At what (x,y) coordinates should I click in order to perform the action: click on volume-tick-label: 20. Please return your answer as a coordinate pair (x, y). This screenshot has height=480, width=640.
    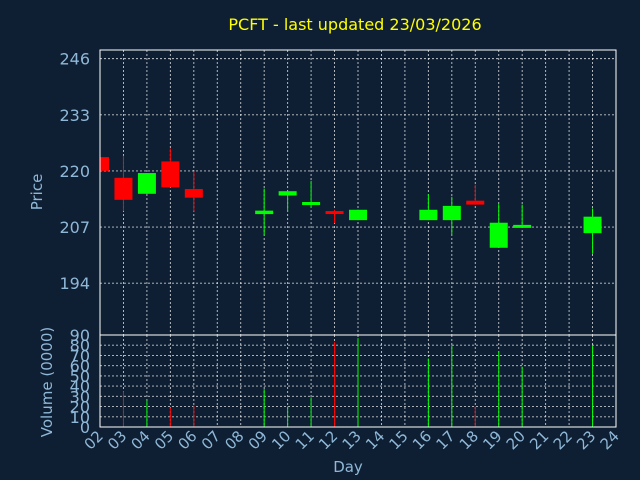
    Looking at the image, I should click on (80, 407).